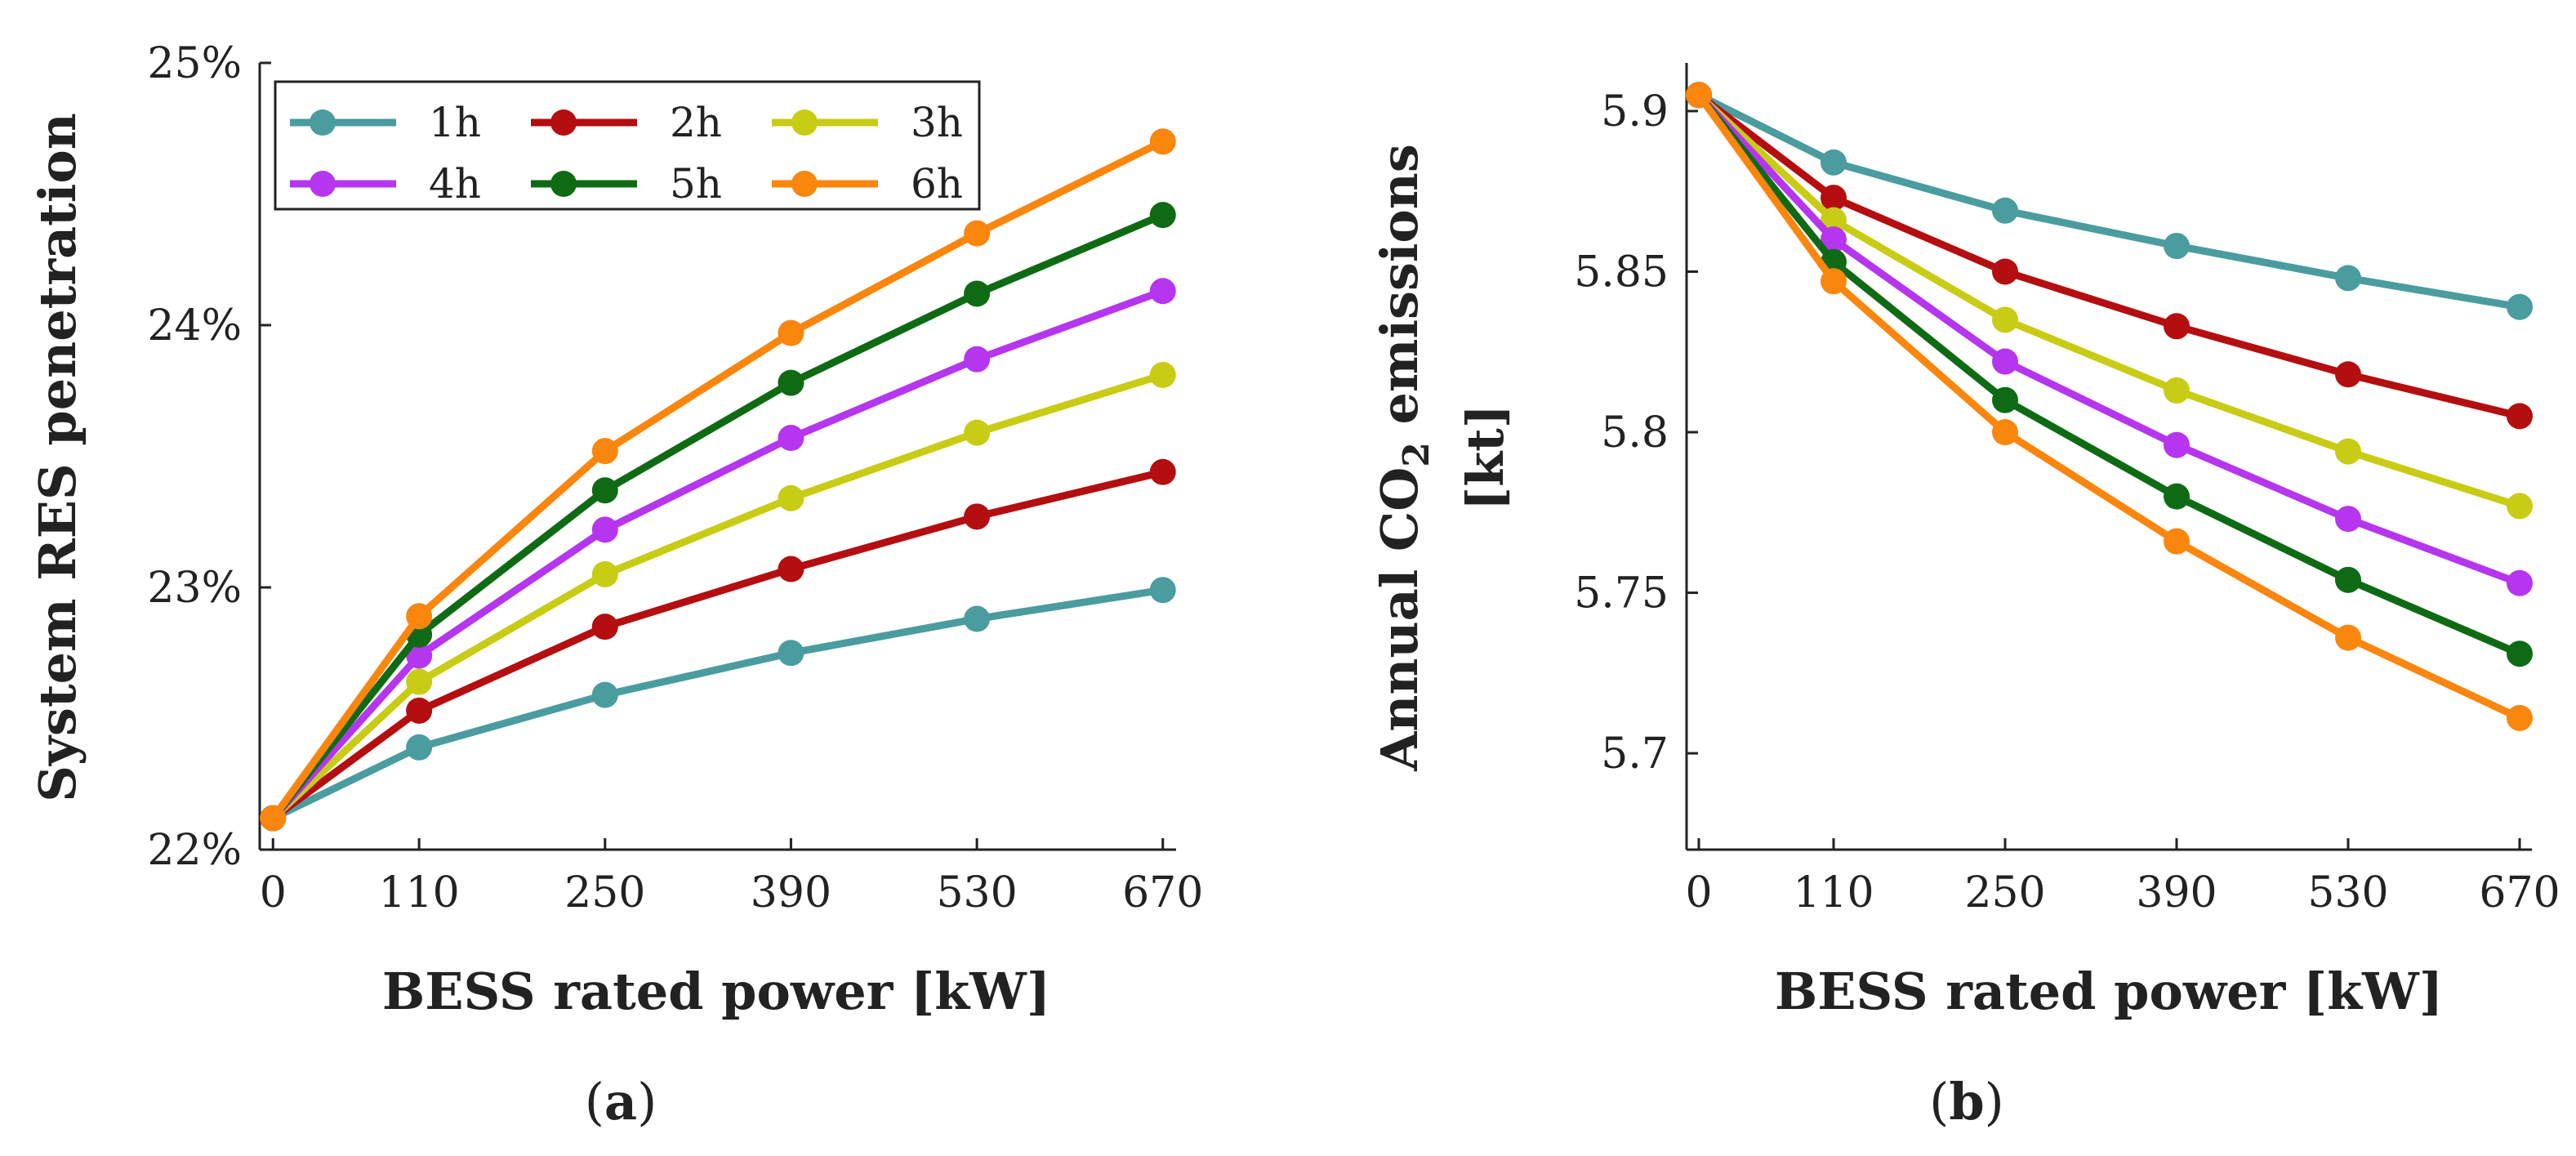 The image size is (2576, 1156). I want to click on panel-a-letter: a, so click(620, 1101).